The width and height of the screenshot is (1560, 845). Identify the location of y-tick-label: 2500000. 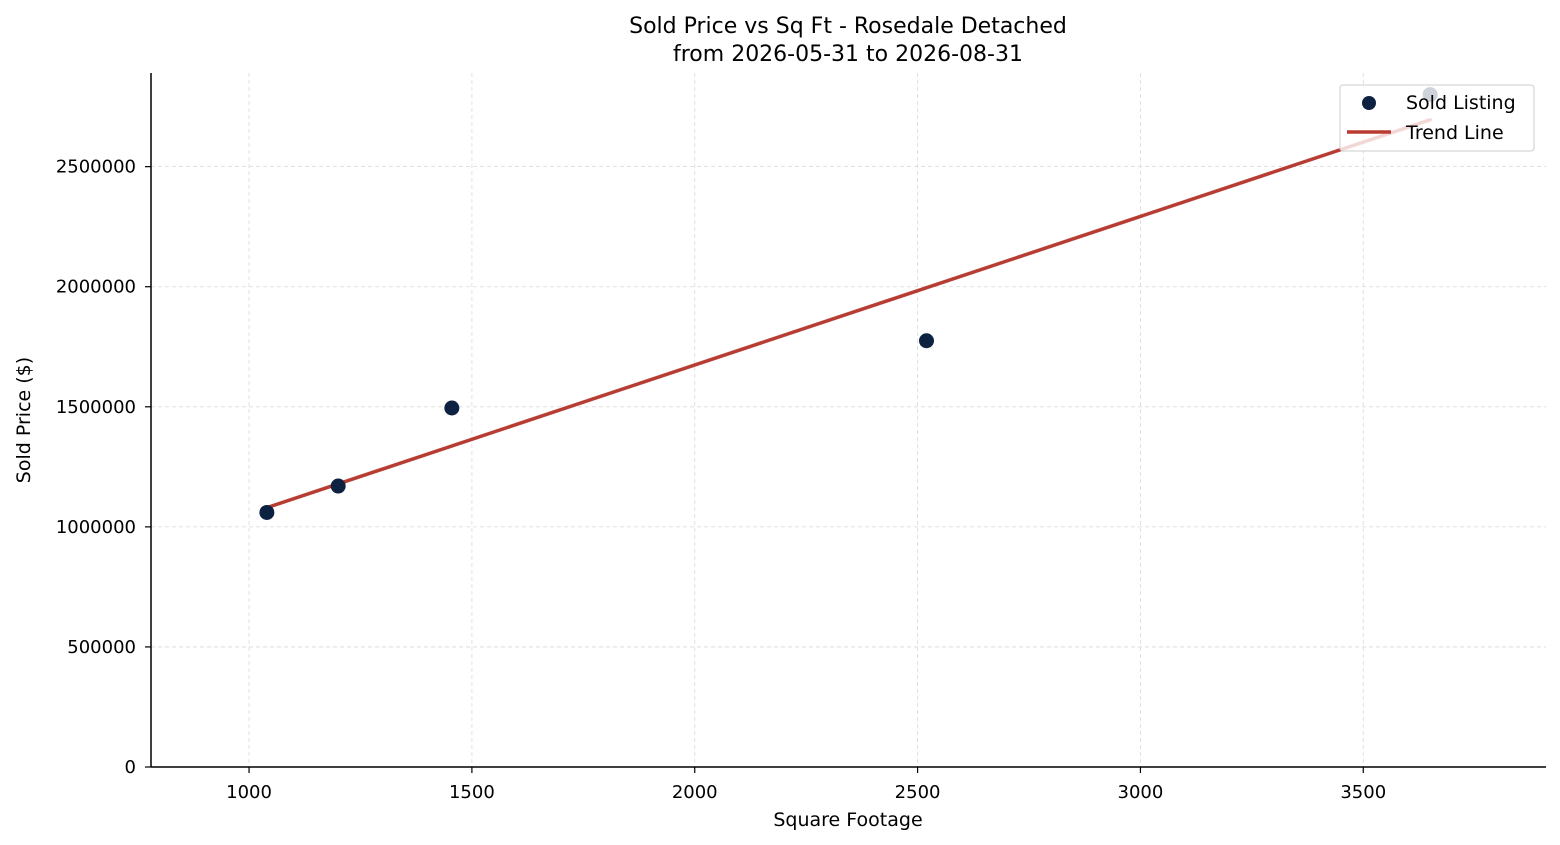
(96, 167).